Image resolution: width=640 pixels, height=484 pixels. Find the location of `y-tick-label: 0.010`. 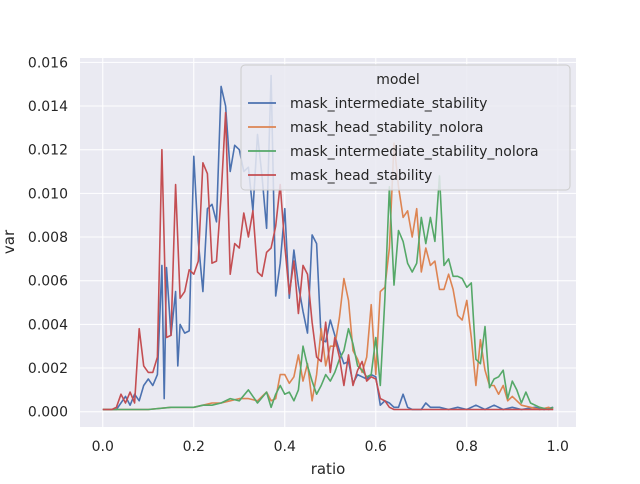

y-tick-label: 0.010 is located at coordinates (48, 194).